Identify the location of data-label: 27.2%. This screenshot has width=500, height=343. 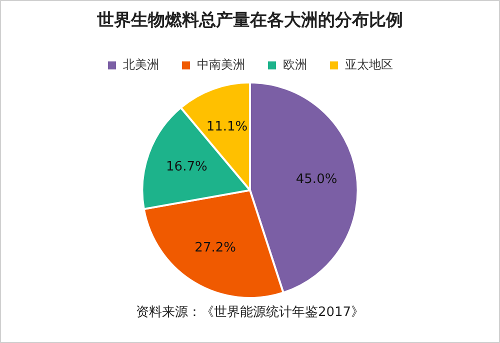
(215, 248).